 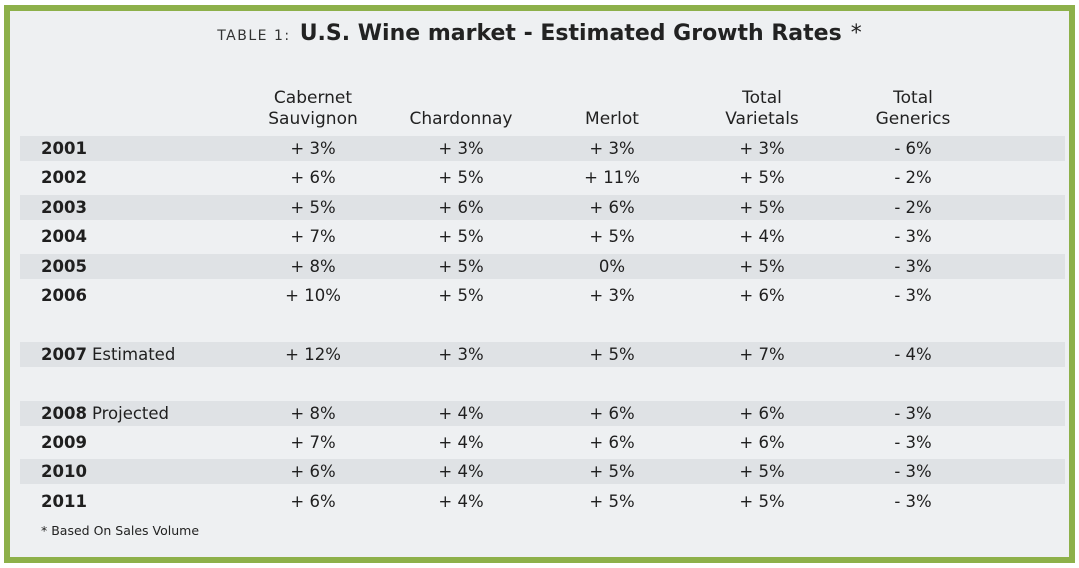 I want to click on table-cell: + 8%, so click(x=313, y=266).